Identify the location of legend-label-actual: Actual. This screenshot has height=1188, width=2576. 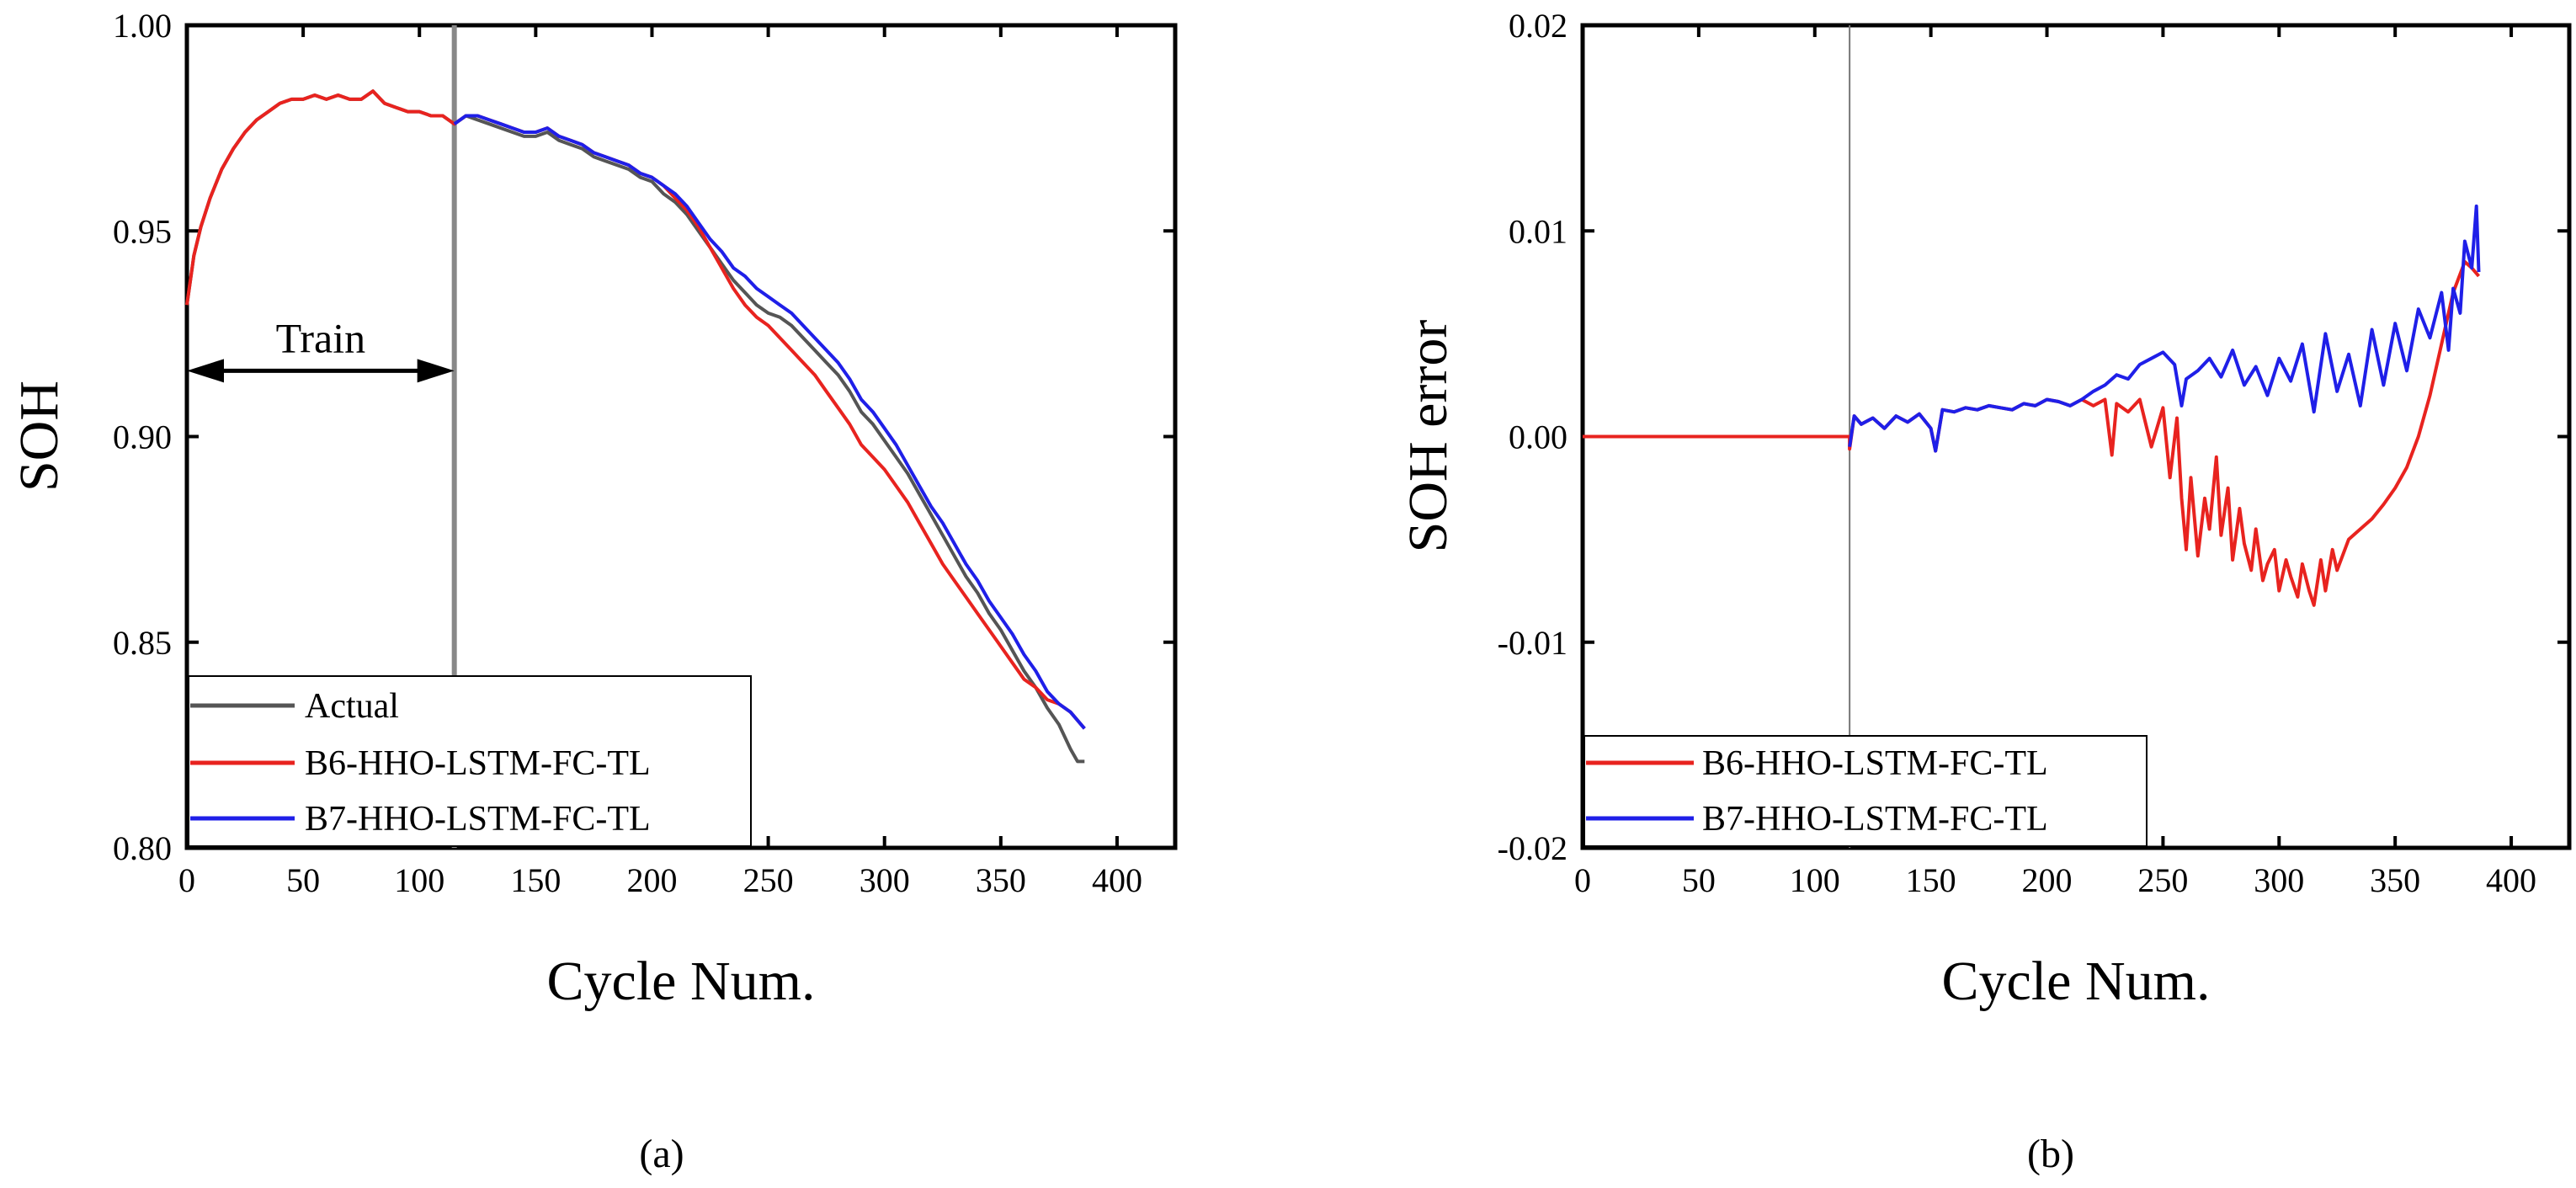
(352, 706).